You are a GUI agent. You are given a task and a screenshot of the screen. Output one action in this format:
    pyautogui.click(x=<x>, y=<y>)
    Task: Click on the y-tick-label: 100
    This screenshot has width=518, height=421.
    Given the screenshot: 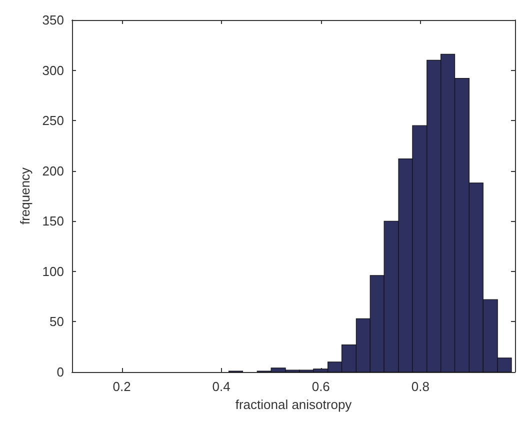 What is the action you would take?
    pyautogui.click(x=53, y=271)
    